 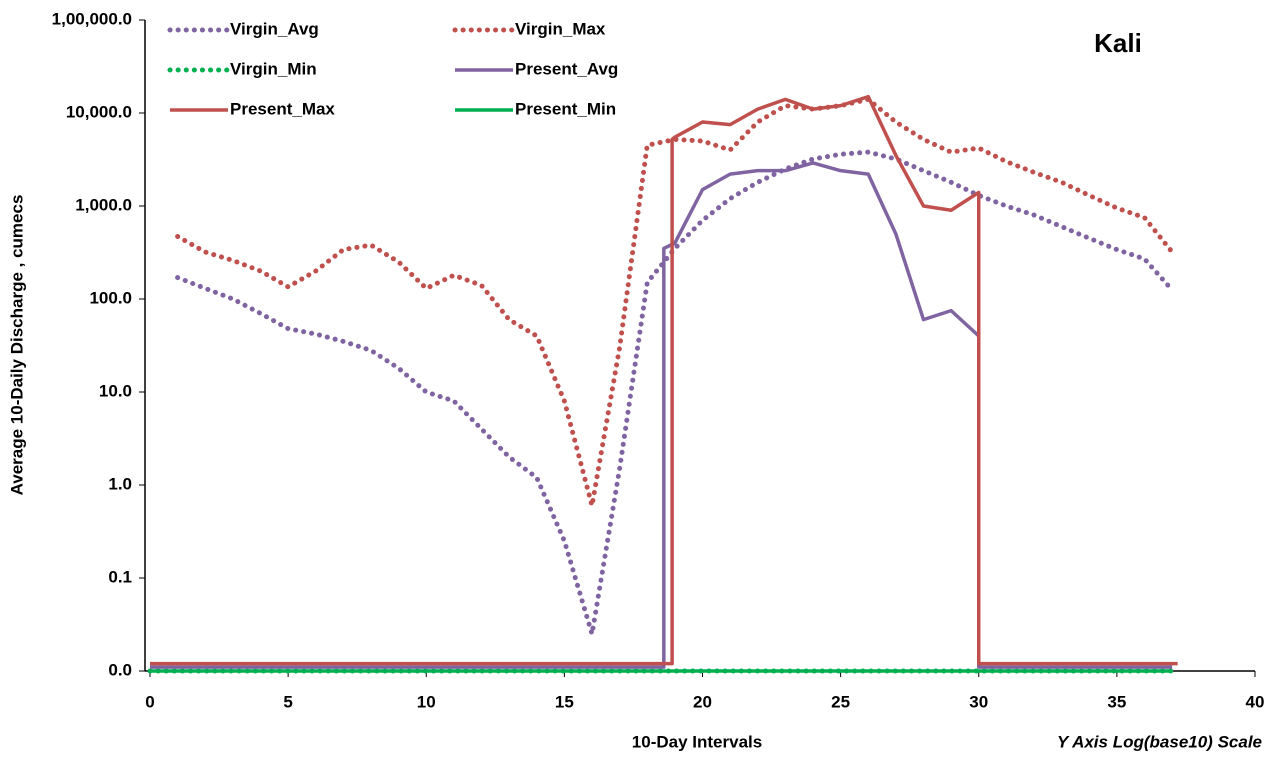 What do you see at coordinates (426, 701) in the screenshot?
I see `x-tick-label: 10` at bounding box center [426, 701].